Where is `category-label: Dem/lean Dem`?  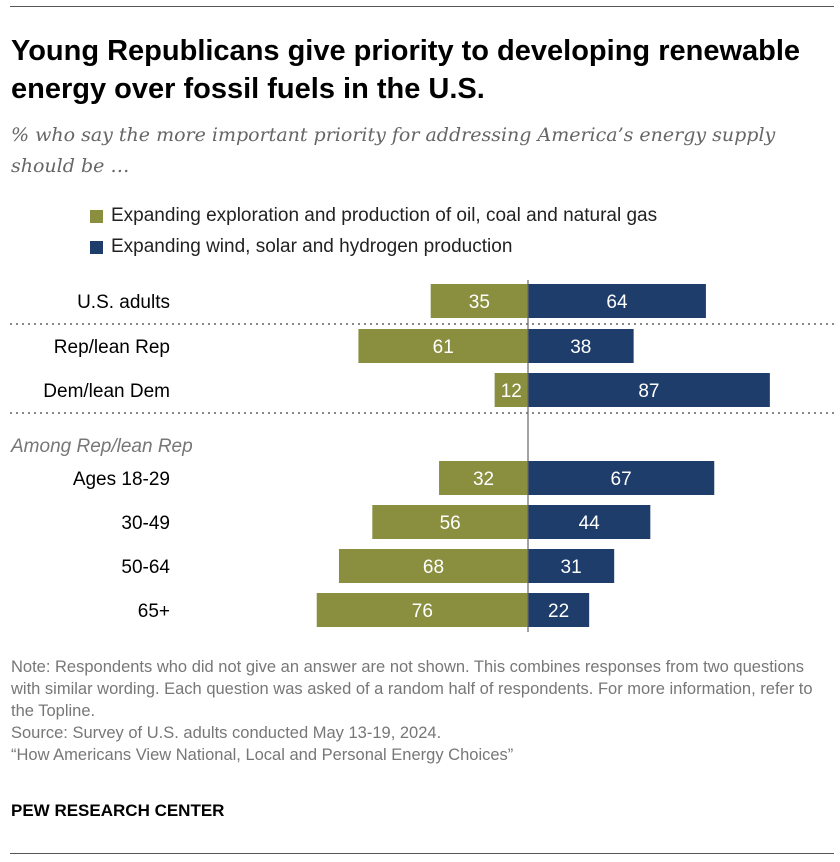 category-label: Dem/lean Dem is located at coordinates (106, 391).